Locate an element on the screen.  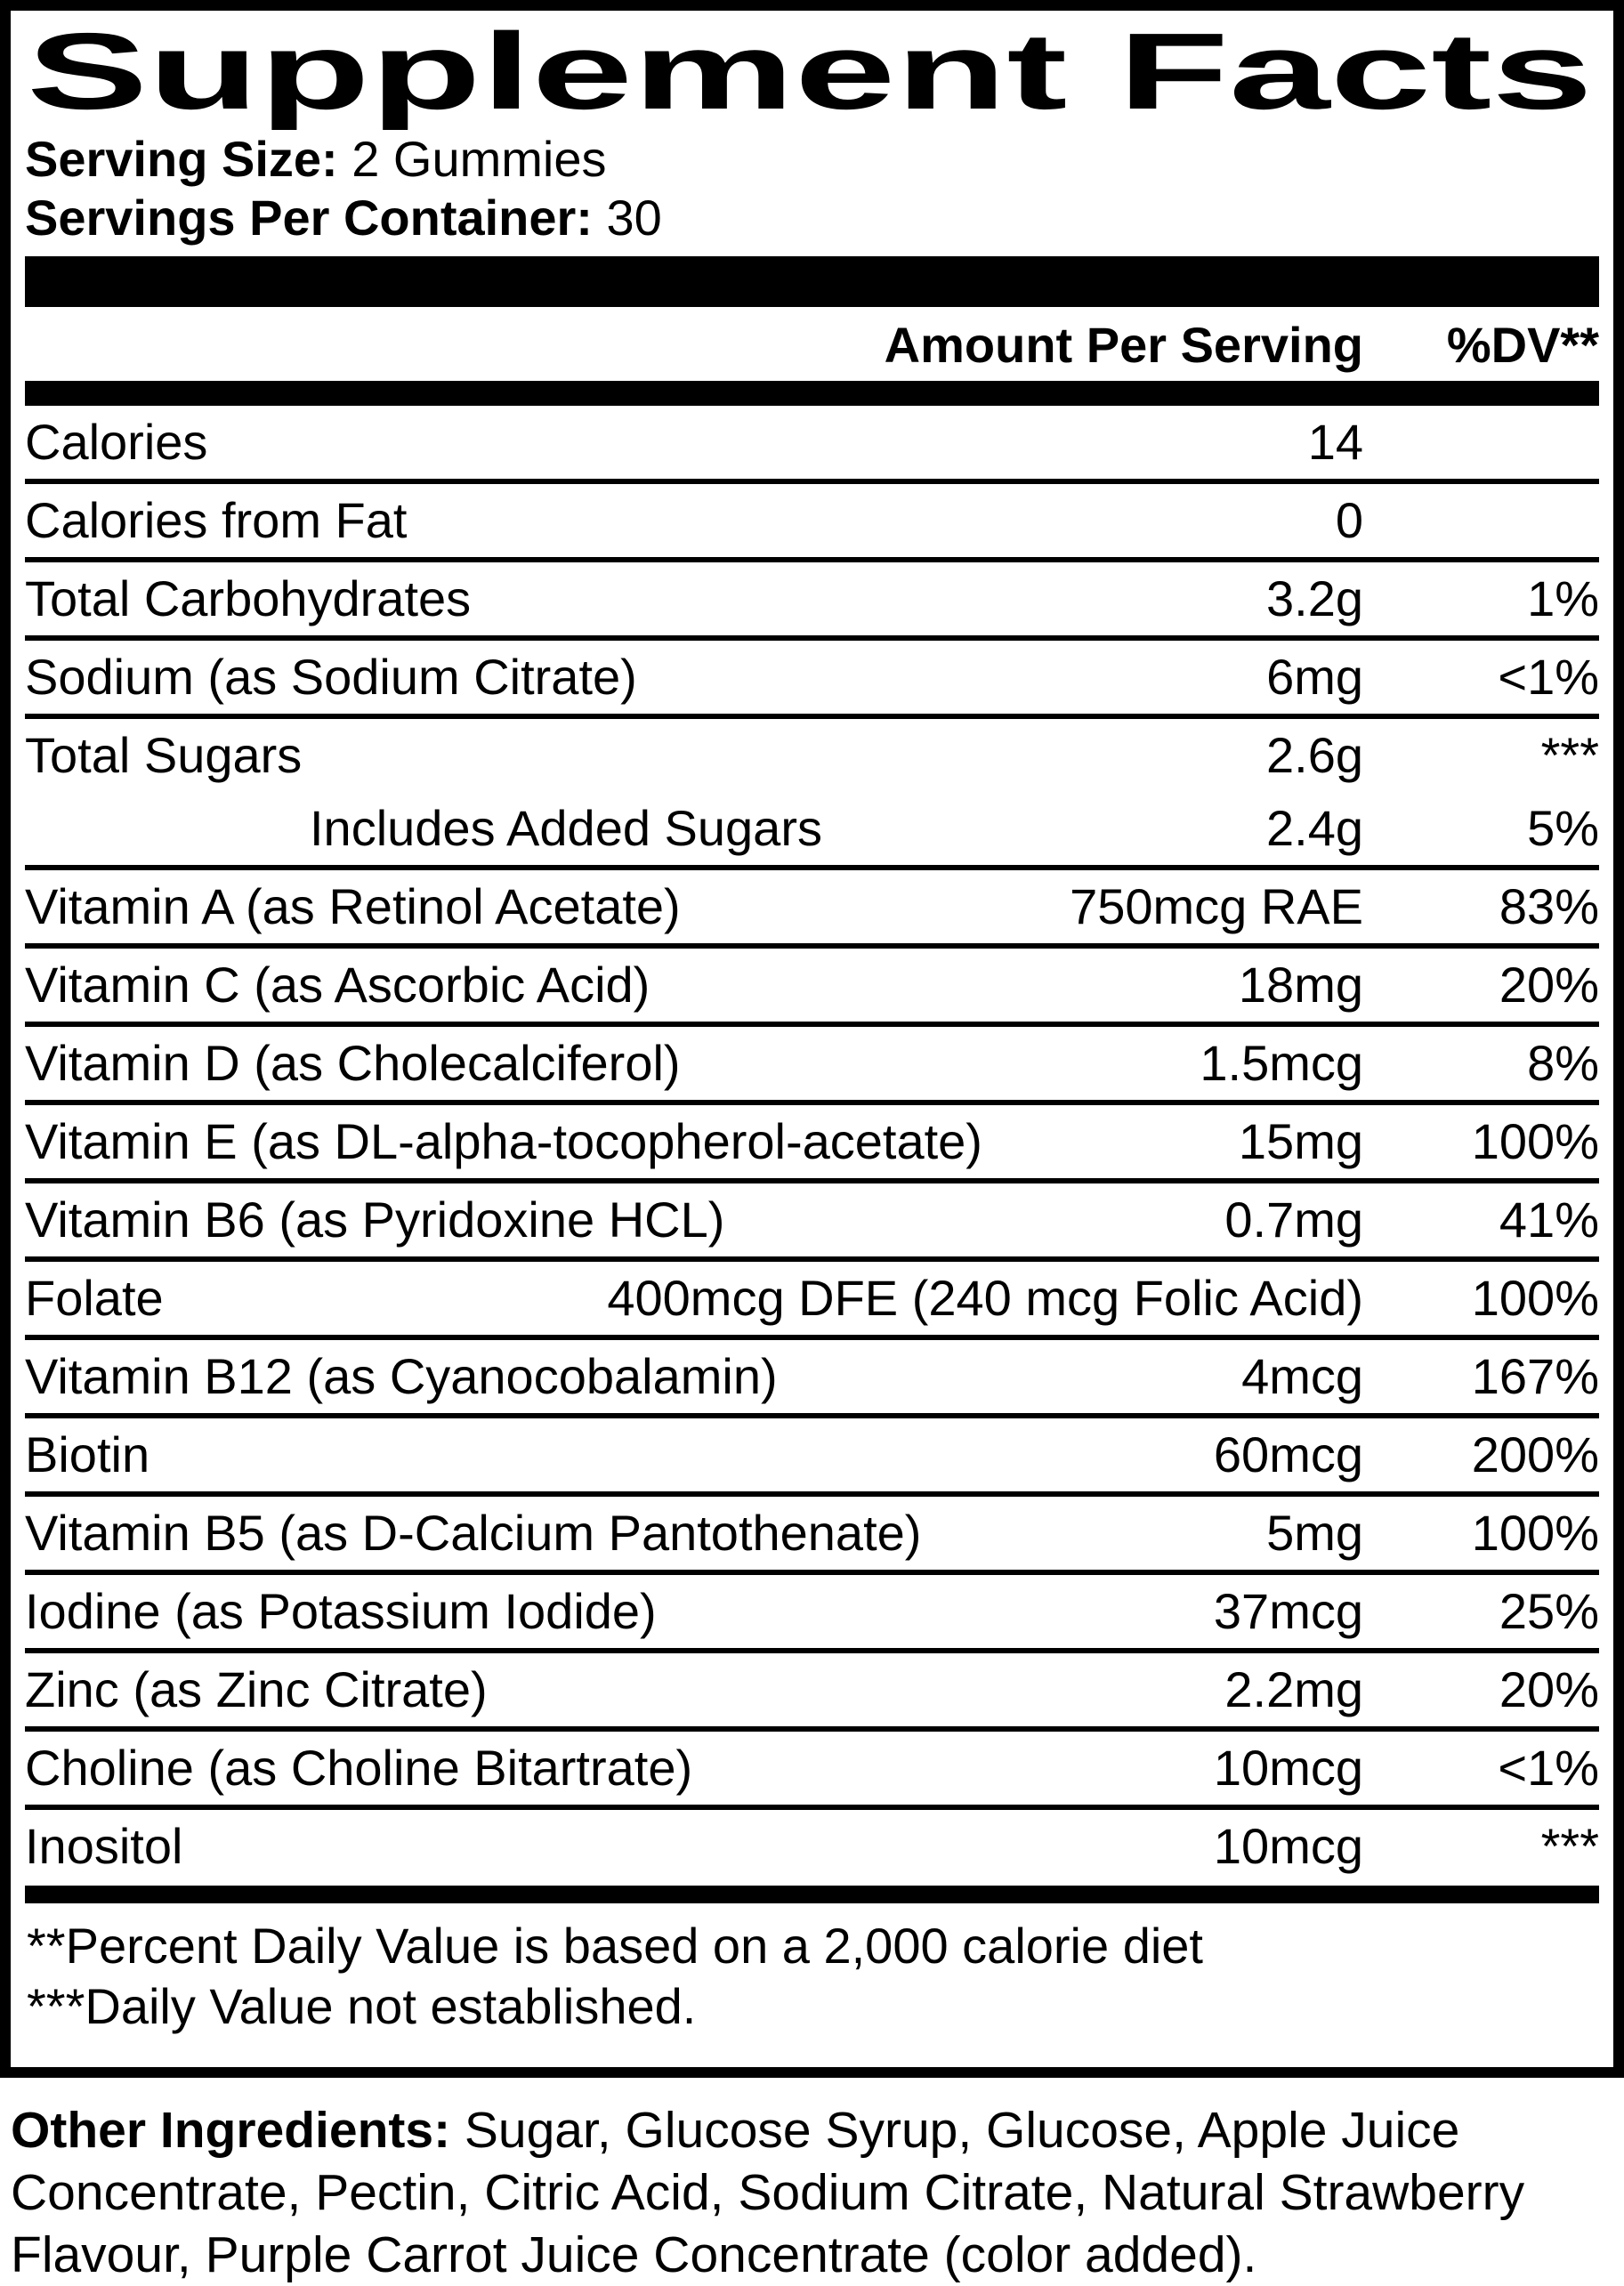
panel-title-wrap: Supplement Facts is located at coordinates (810, 73).